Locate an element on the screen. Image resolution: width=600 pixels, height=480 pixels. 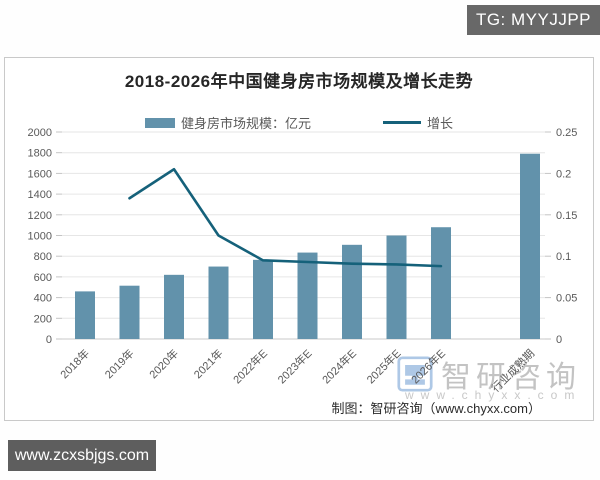
svg-text: 400 is located at coordinates (43, 299).